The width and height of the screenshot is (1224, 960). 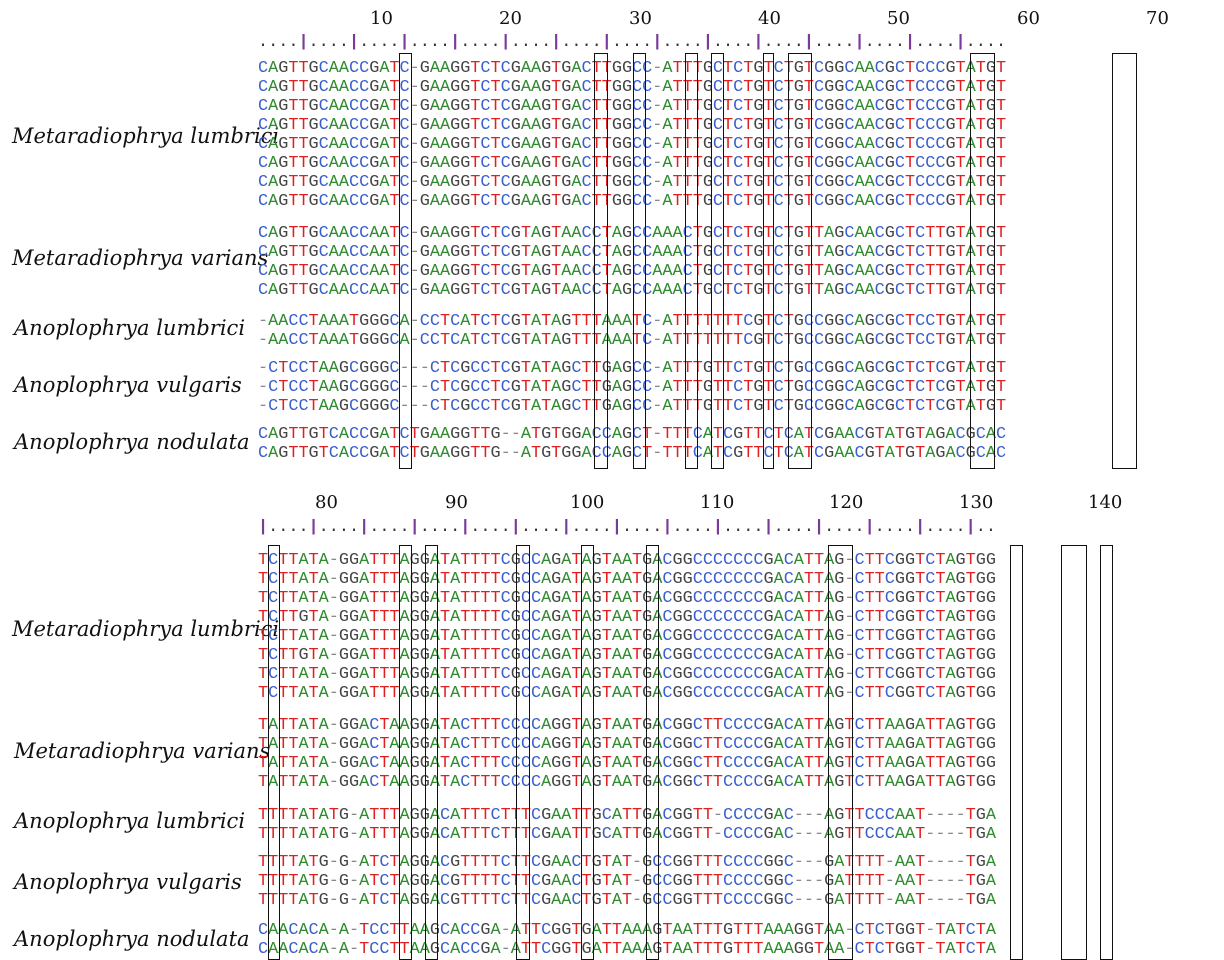 What do you see at coordinates (849, 693) in the screenshot?
I see `gap-base: -` at bounding box center [849, 693].